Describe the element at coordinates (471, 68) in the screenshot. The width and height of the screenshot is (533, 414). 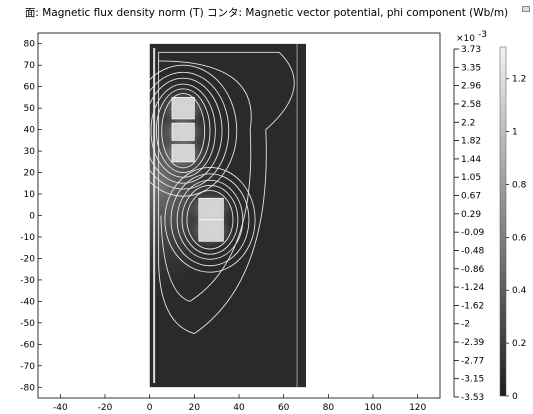
I see `contour-level-label: 3.35` at that location.